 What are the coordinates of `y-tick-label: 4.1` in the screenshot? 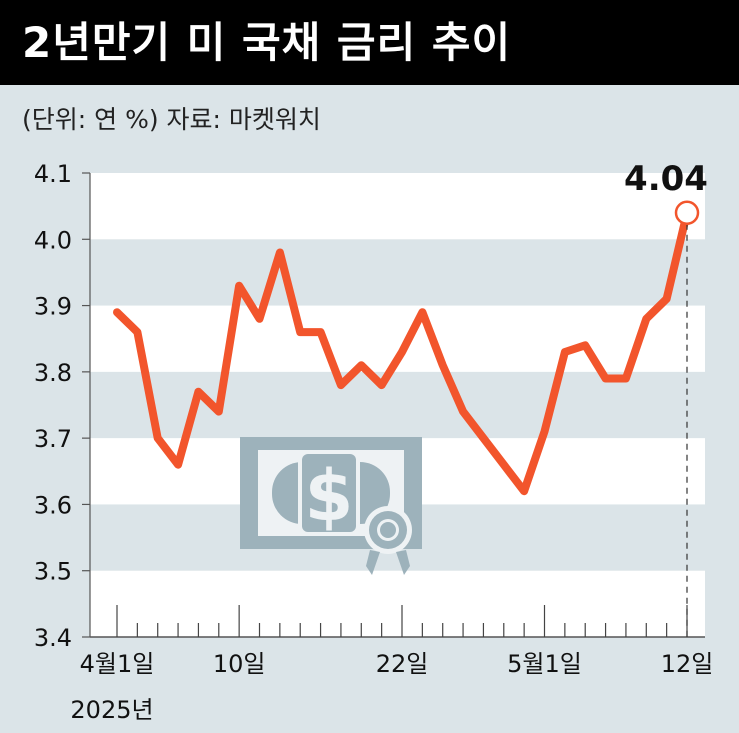 It's located at (53, 174).